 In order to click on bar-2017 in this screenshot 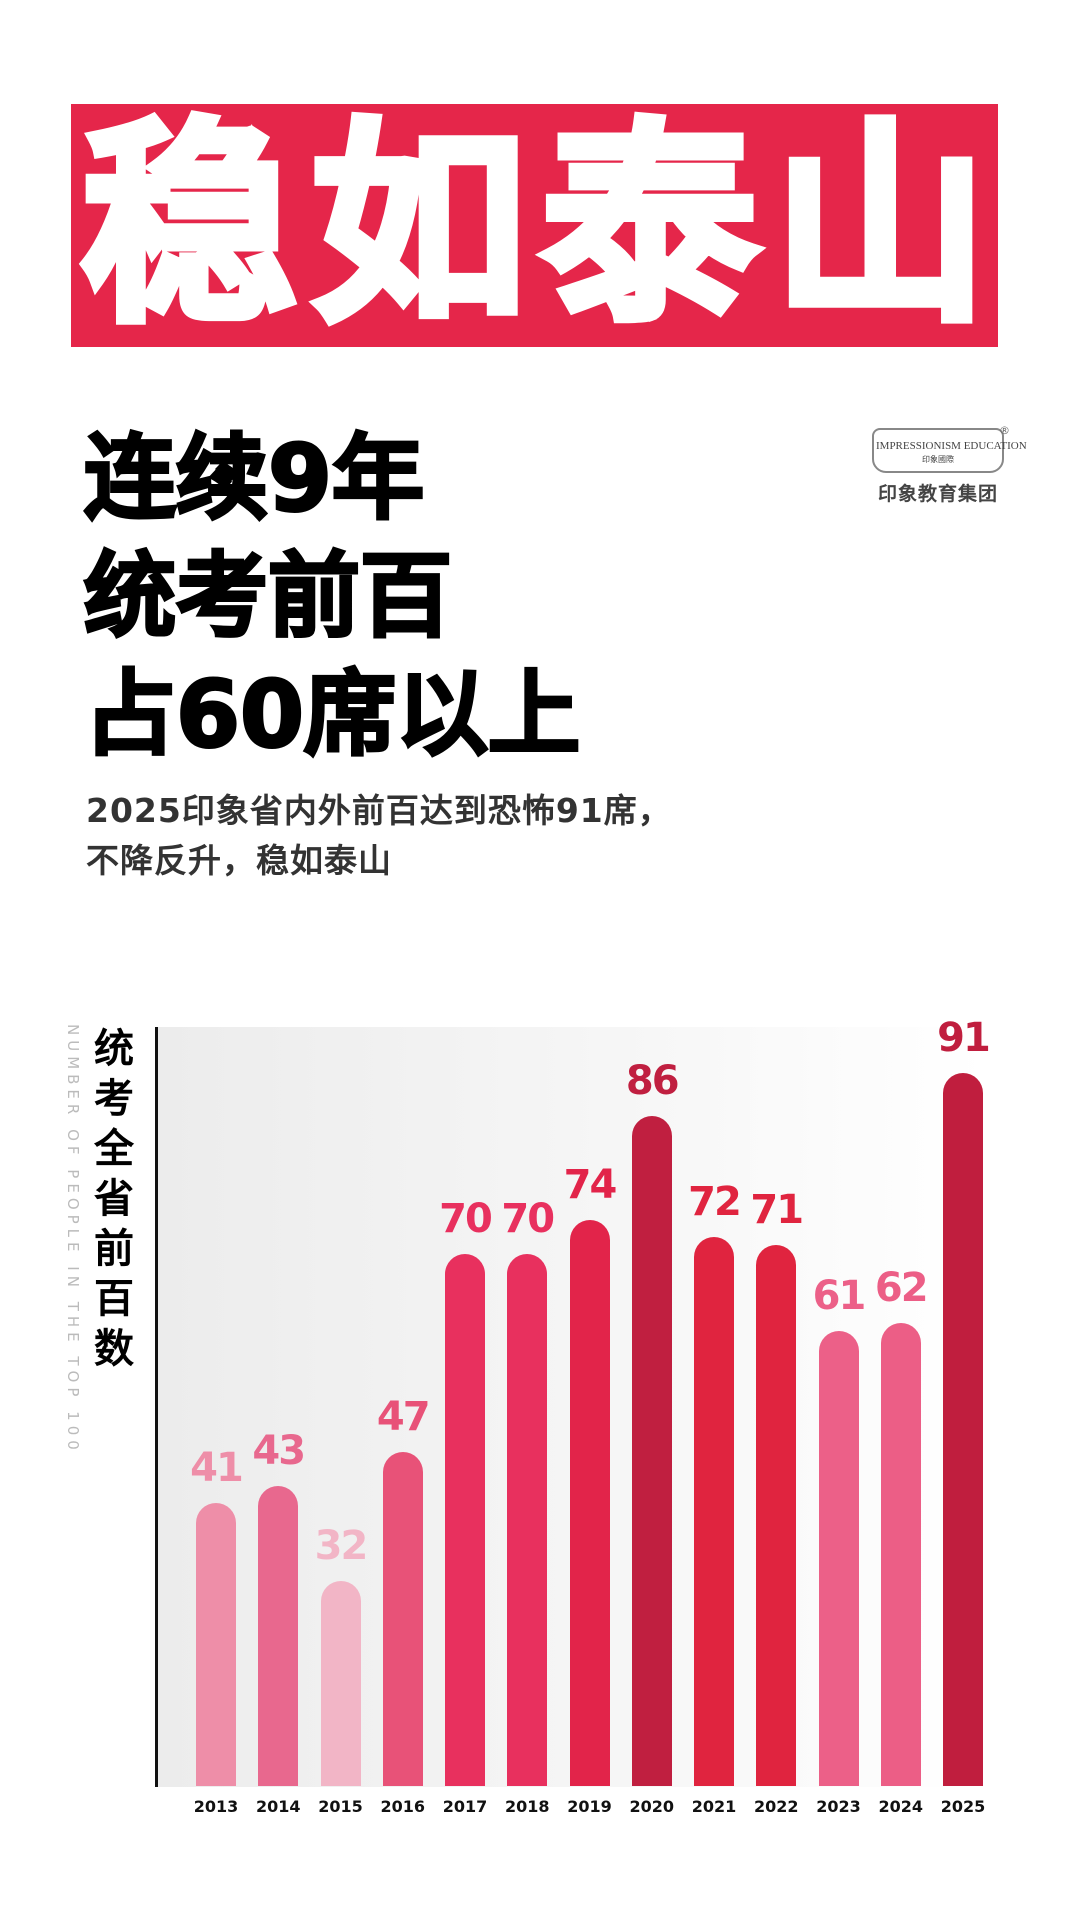, I will do `click(465, 1520)`.